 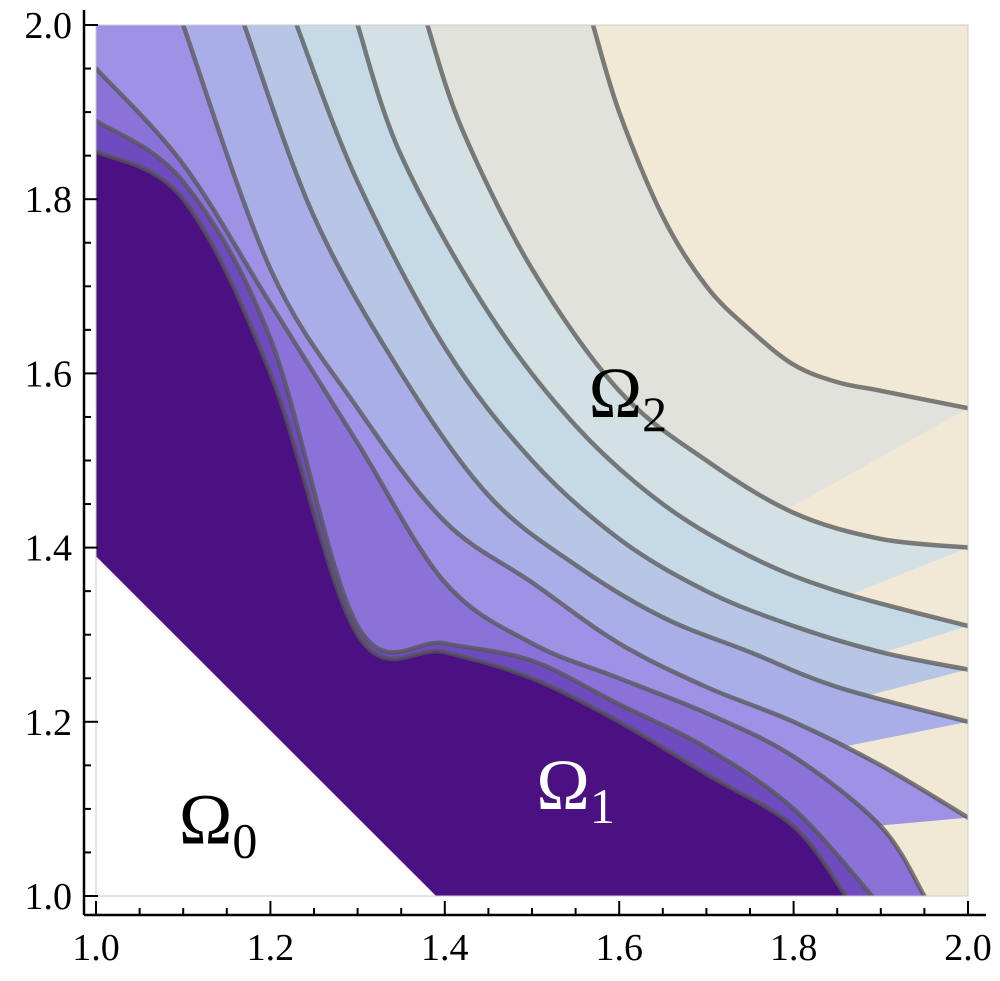 What do you see at coordinates (96, 948) in the screenshot?
I see `x-tick-label: 1.0` at bounding box center [96, 948].